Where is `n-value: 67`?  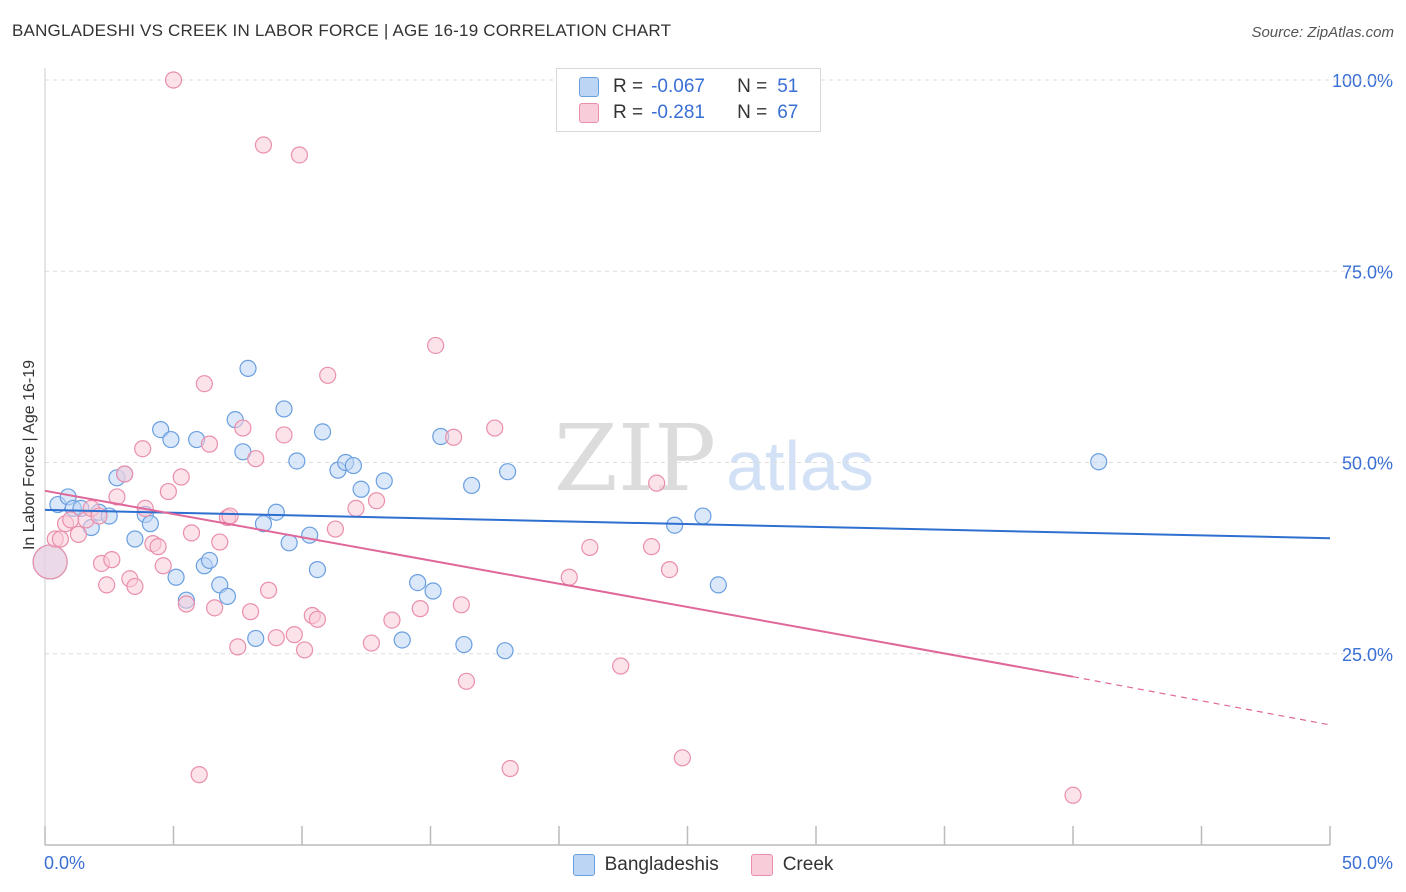 n-value: 67 is located at coordinates (788, 112).